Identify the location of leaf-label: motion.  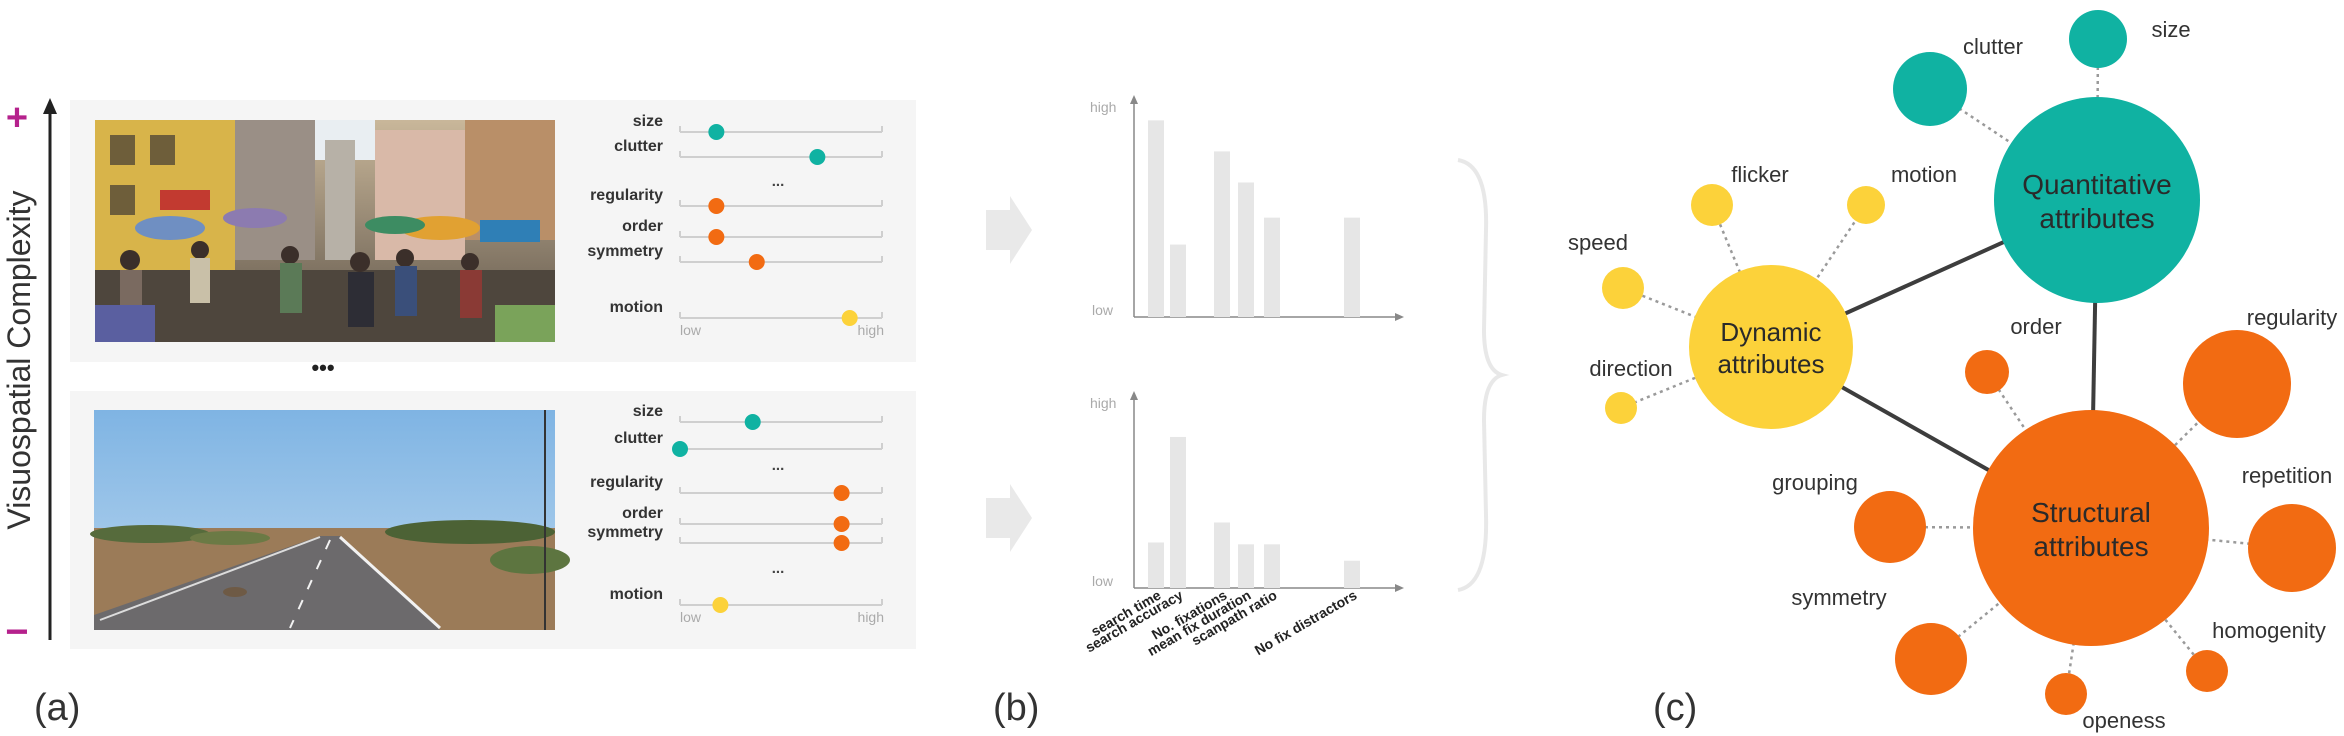
(1924, 174).